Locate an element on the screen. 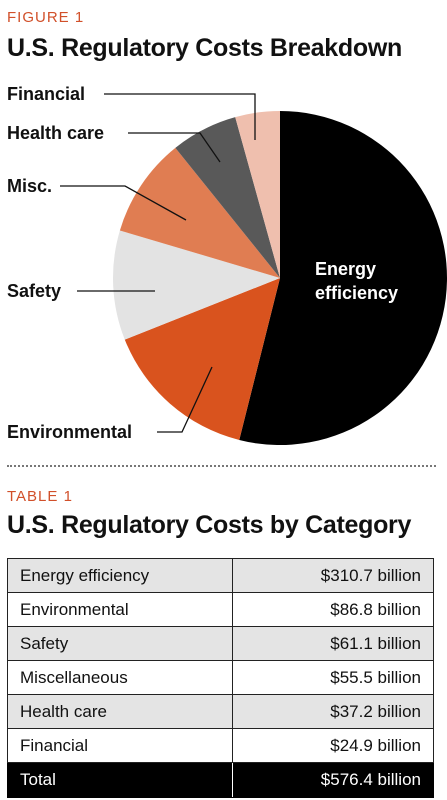  category-cell: Health care is located at coordinates (120, 711).